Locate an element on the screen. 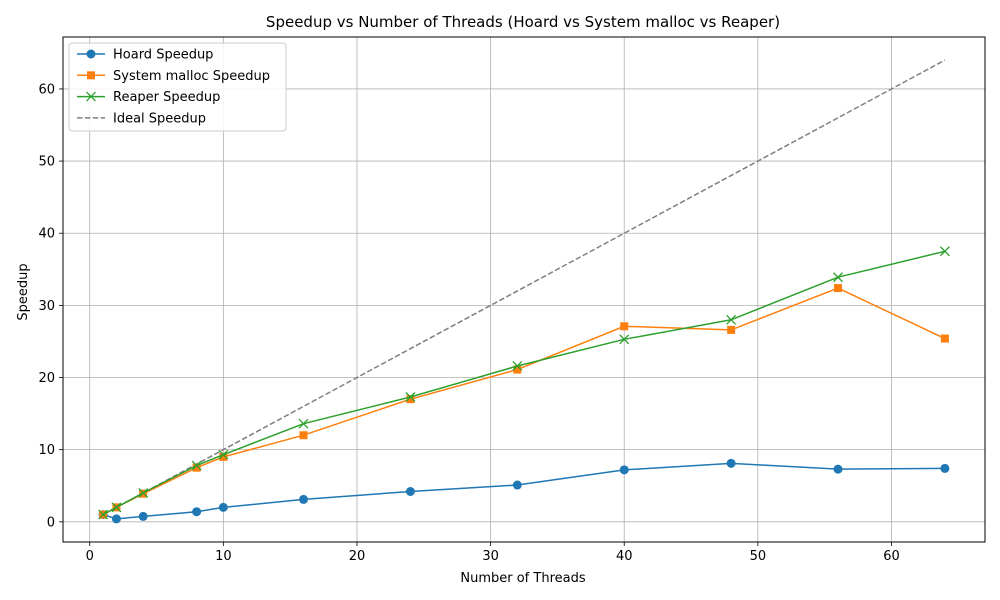 The width and height of the screenshot is (1000, 600). legend-item-ideal-speedup: Ideal Speedup is located at coordinates (141, 118).